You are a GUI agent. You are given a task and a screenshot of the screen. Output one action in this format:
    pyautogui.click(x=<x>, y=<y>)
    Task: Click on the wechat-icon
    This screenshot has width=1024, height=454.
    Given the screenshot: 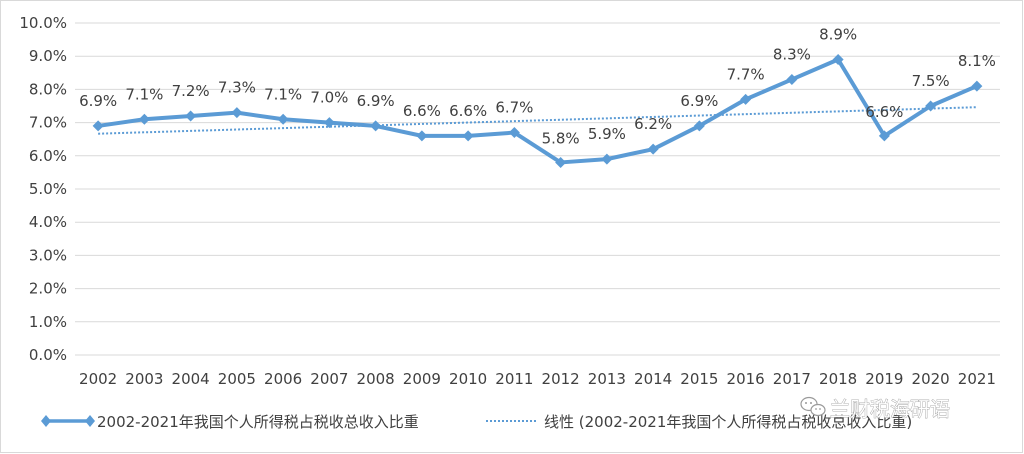 What is the action you would take?
    pyautogui.click(x=813, y=406)
    